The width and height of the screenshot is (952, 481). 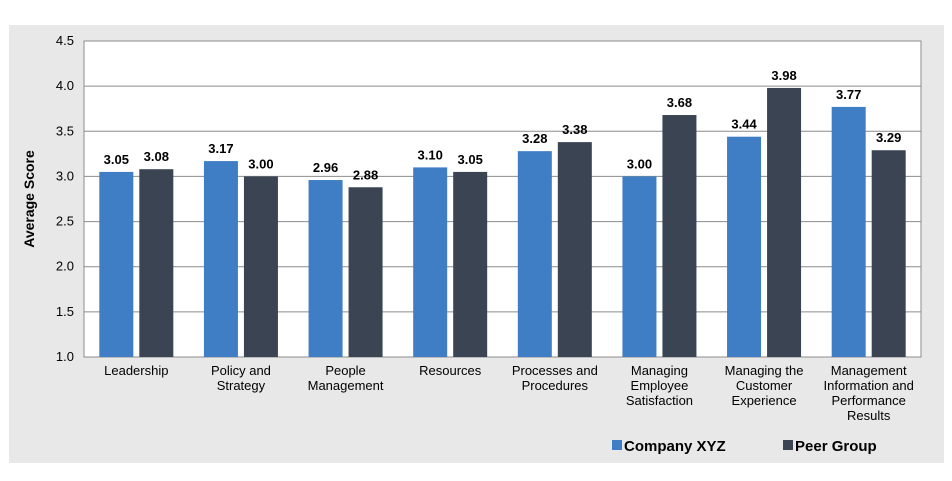 What do you see at coordinates (156, 156) in the screenshot?
I see `data-label: 3.08` at bounding box center [156, 156].